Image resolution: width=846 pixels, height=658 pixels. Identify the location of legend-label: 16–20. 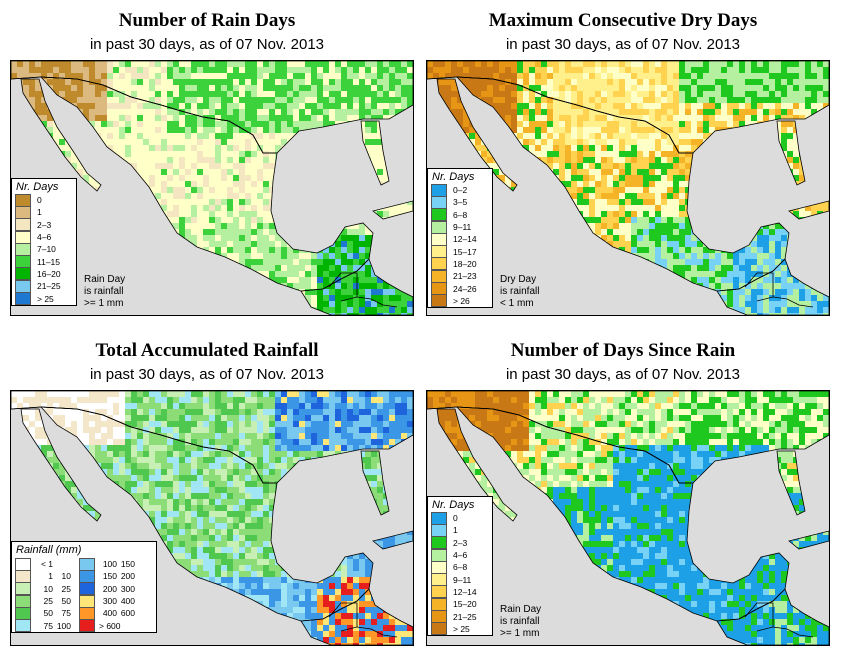
(49, 273).